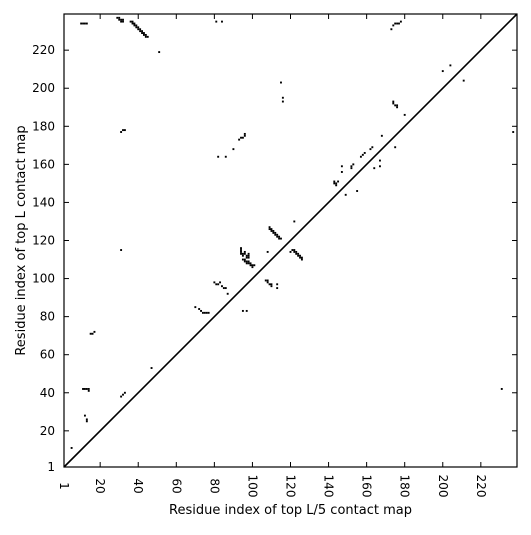 The height and width of the screenshot is (535, 531). I want to click on x-tick-label: 100, so click(252, 486).